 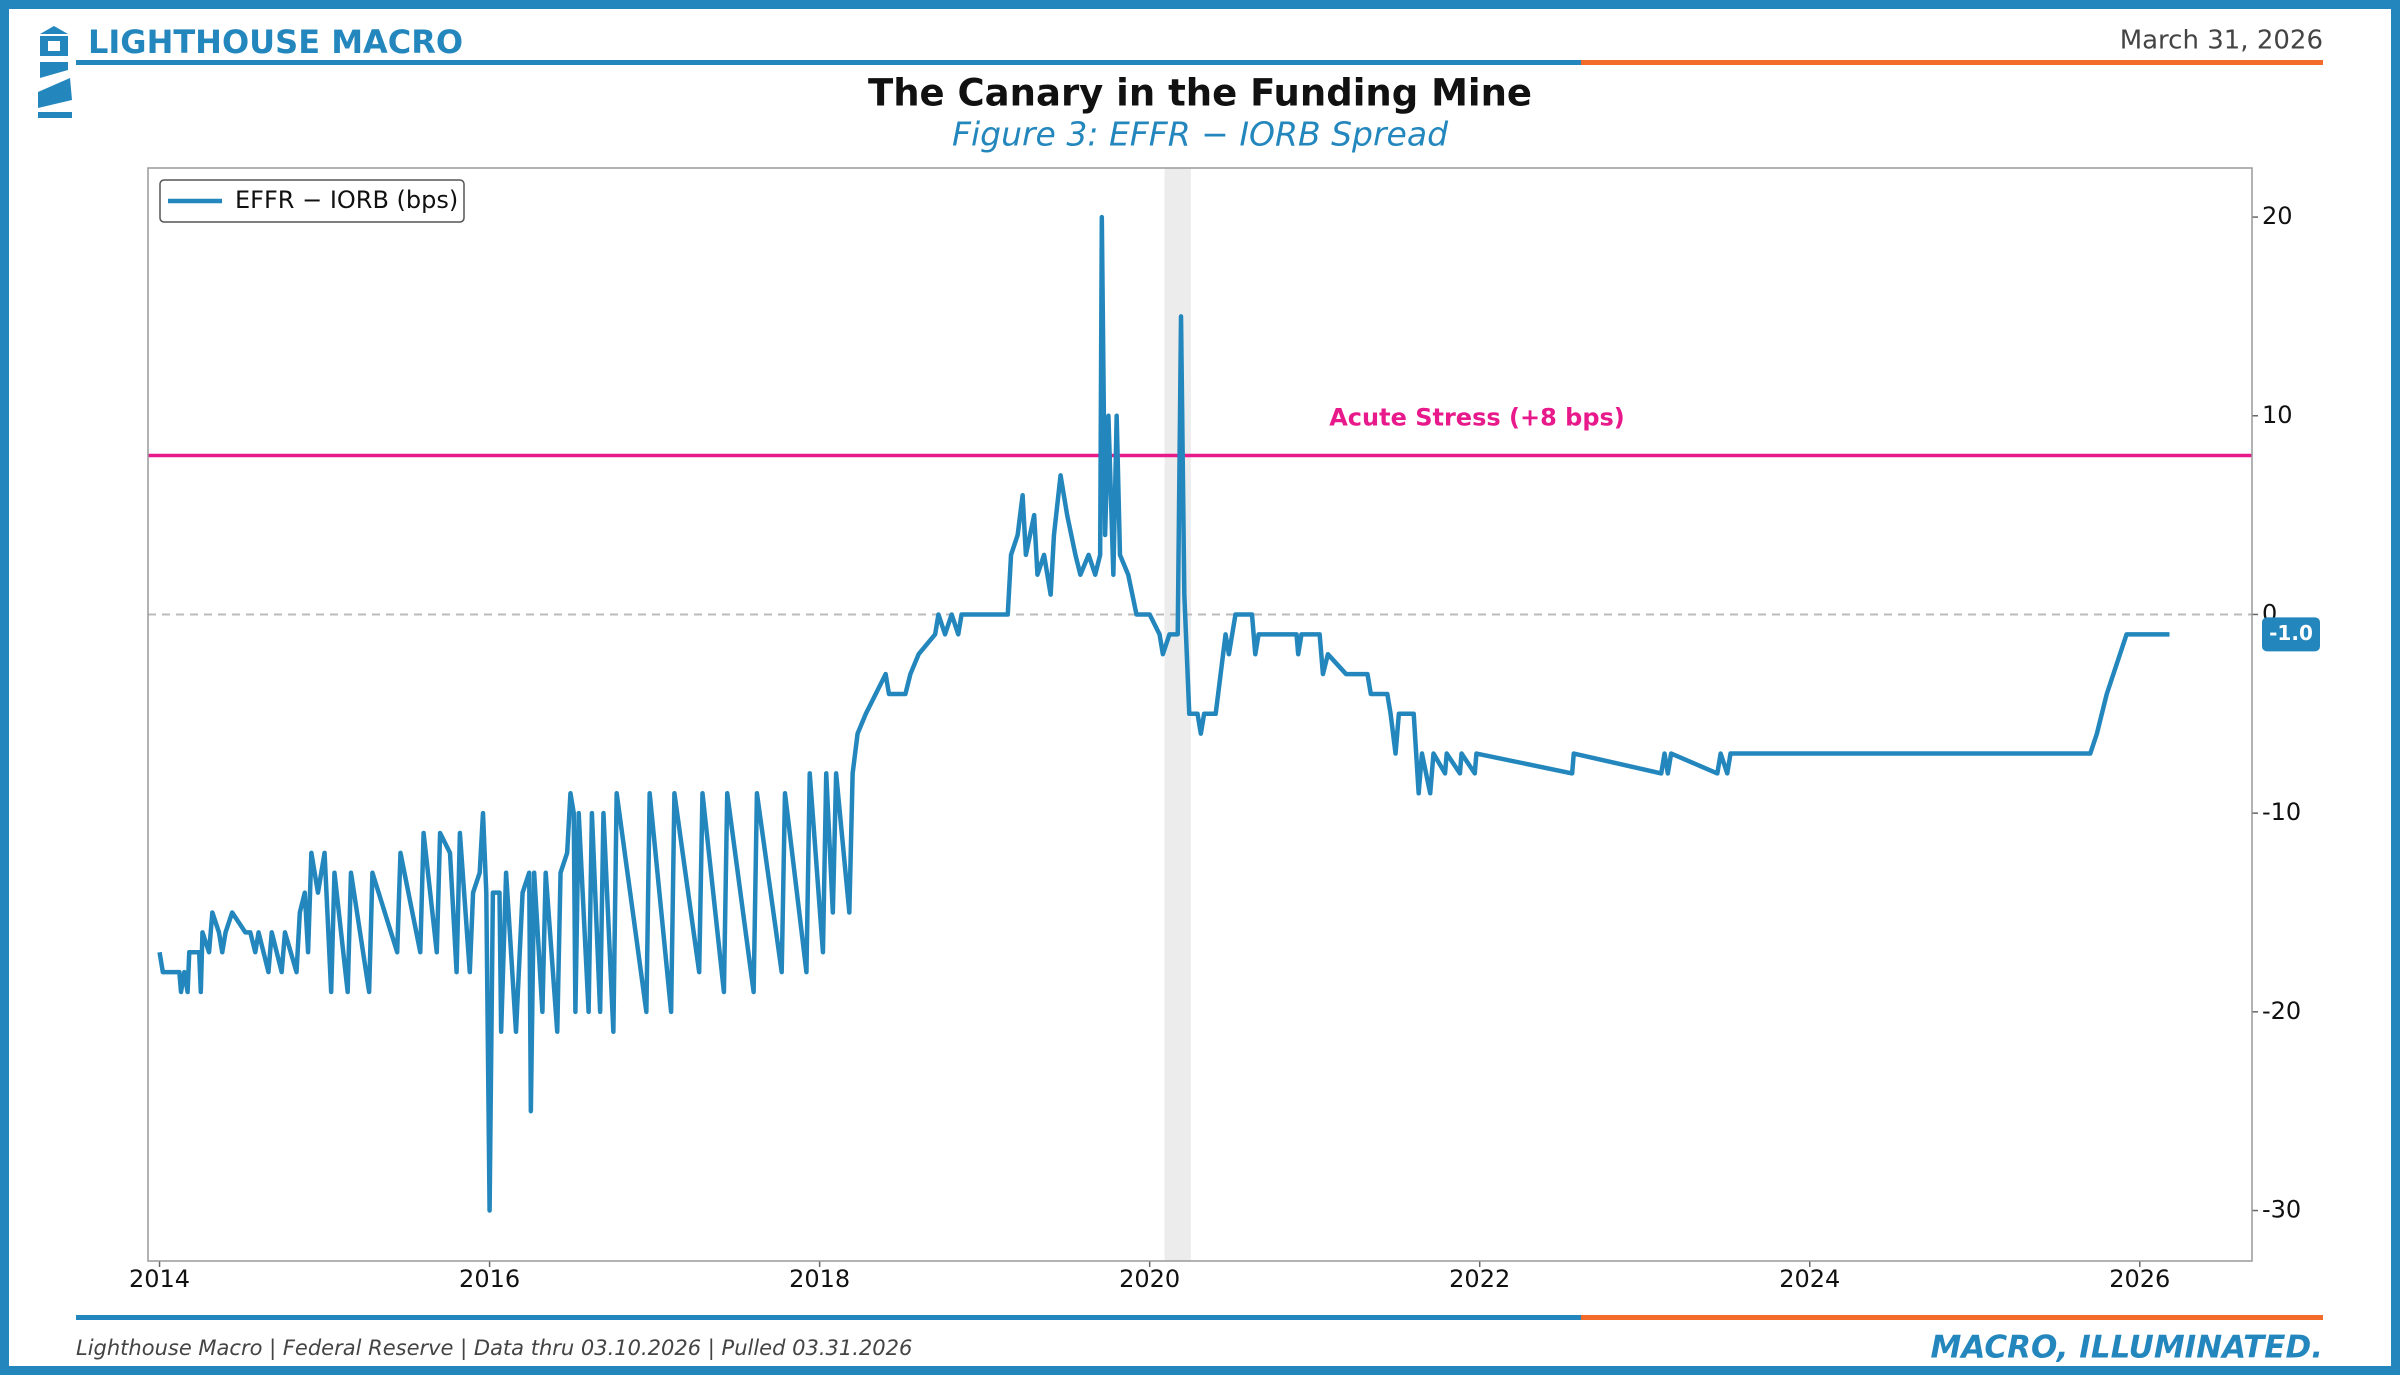 What do you see at coordinates (275, 42) in the screenshot?
I see `brand: LIGHTHOUSE MACRO` at bounding box center [275, 42].